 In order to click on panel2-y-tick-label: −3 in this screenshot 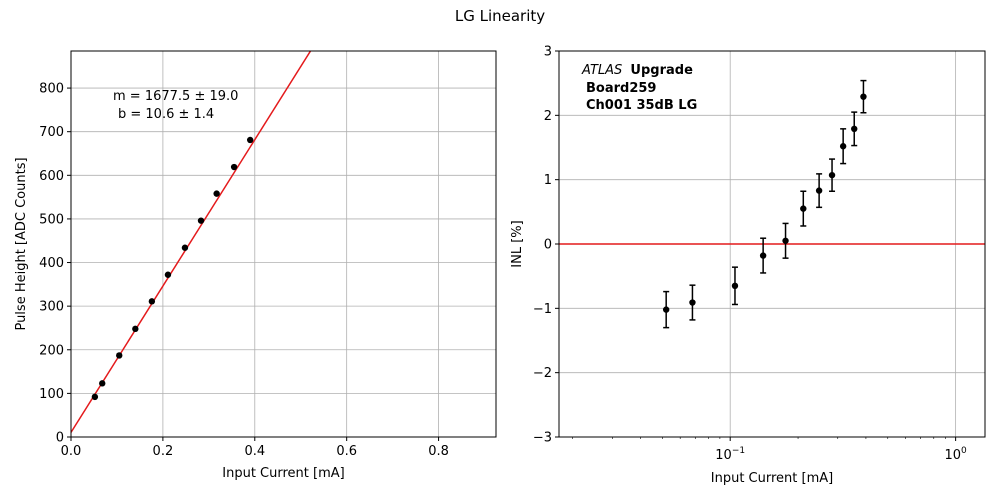, I will do `click(542, 438)`.